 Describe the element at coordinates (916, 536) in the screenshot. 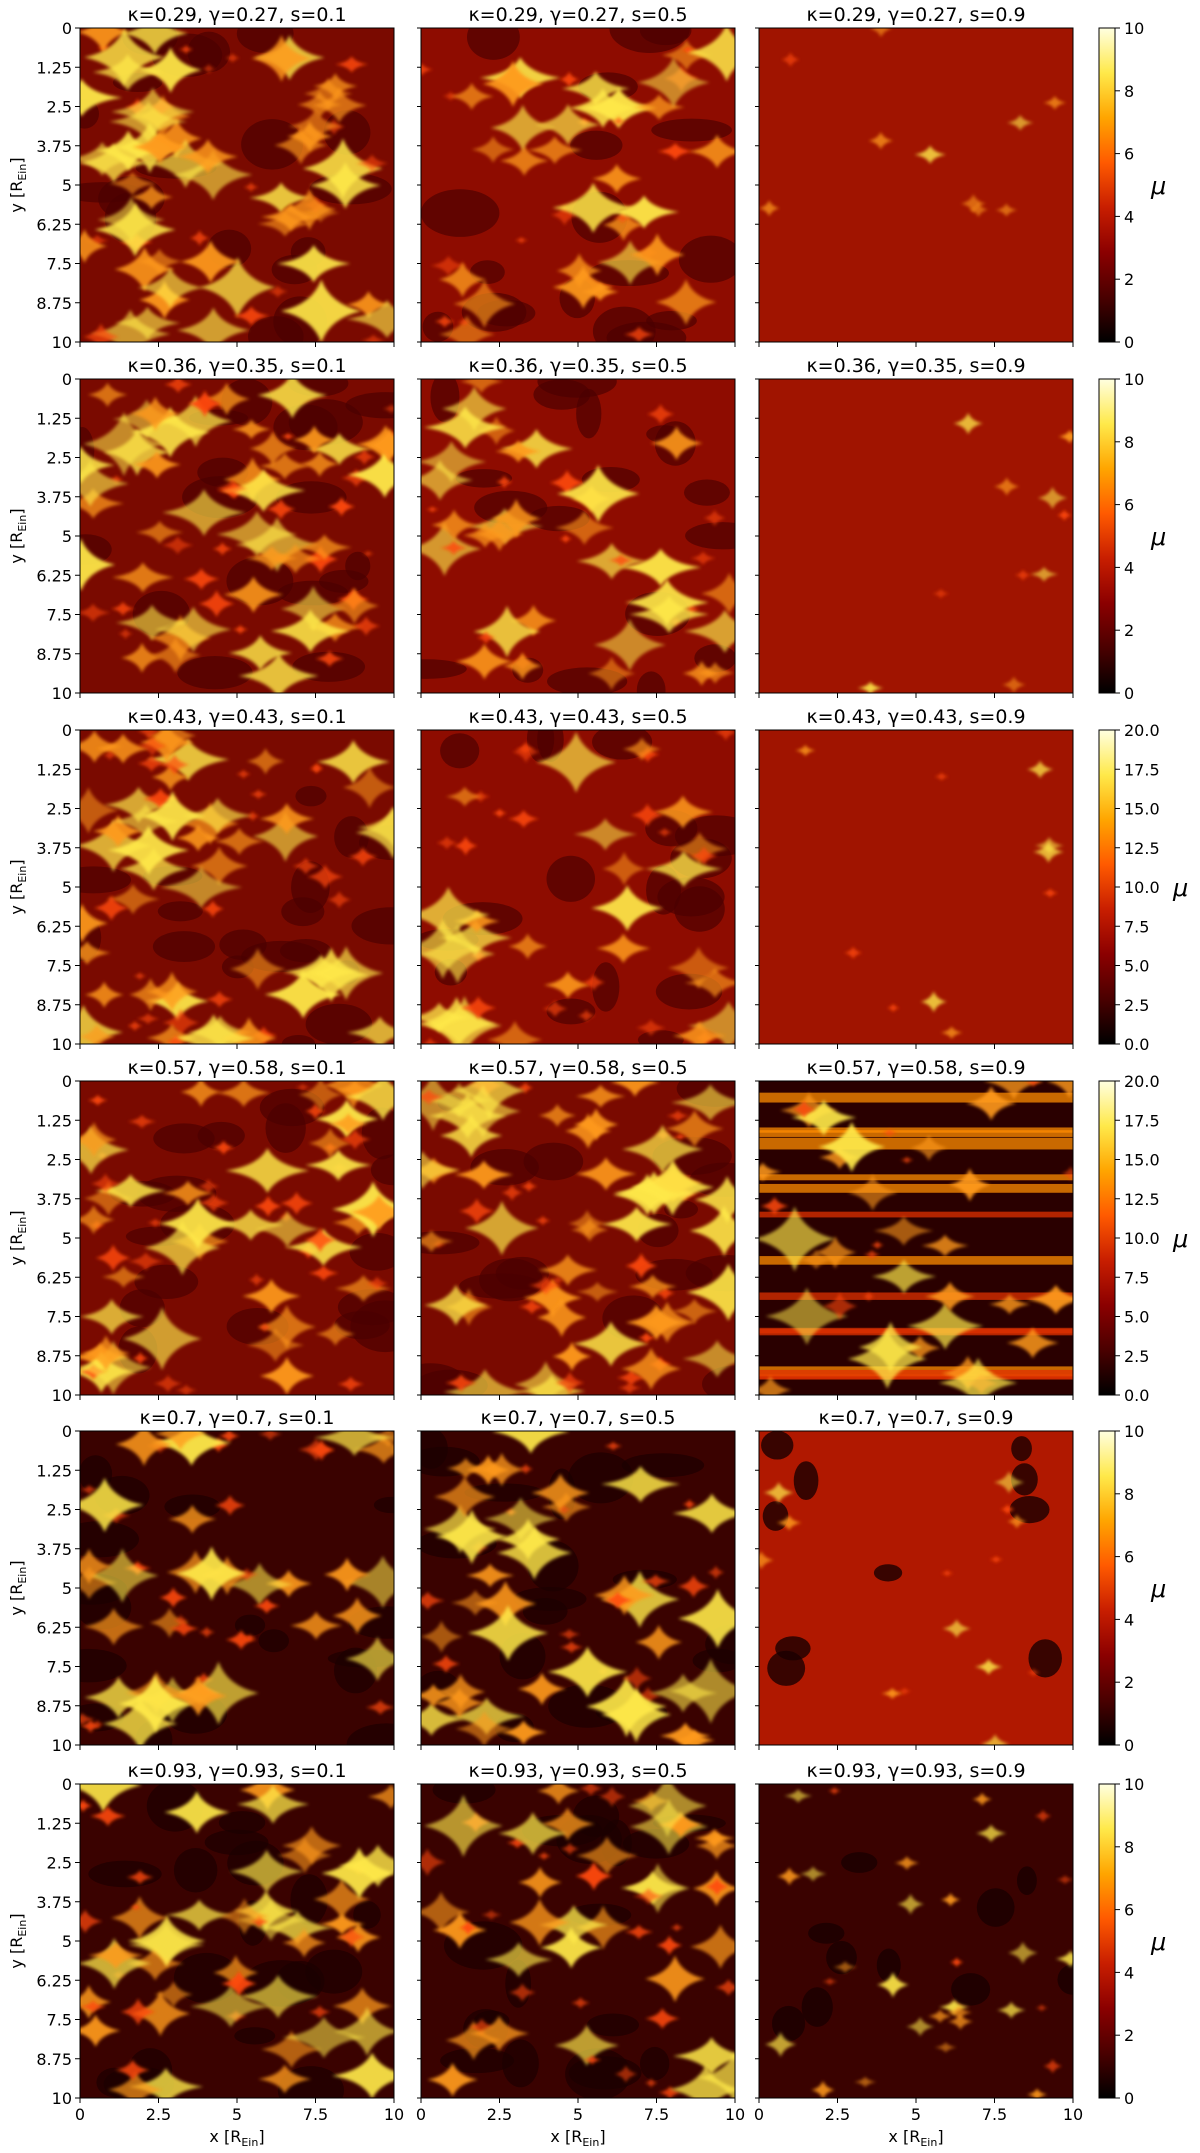

I see `map-background` at that location.